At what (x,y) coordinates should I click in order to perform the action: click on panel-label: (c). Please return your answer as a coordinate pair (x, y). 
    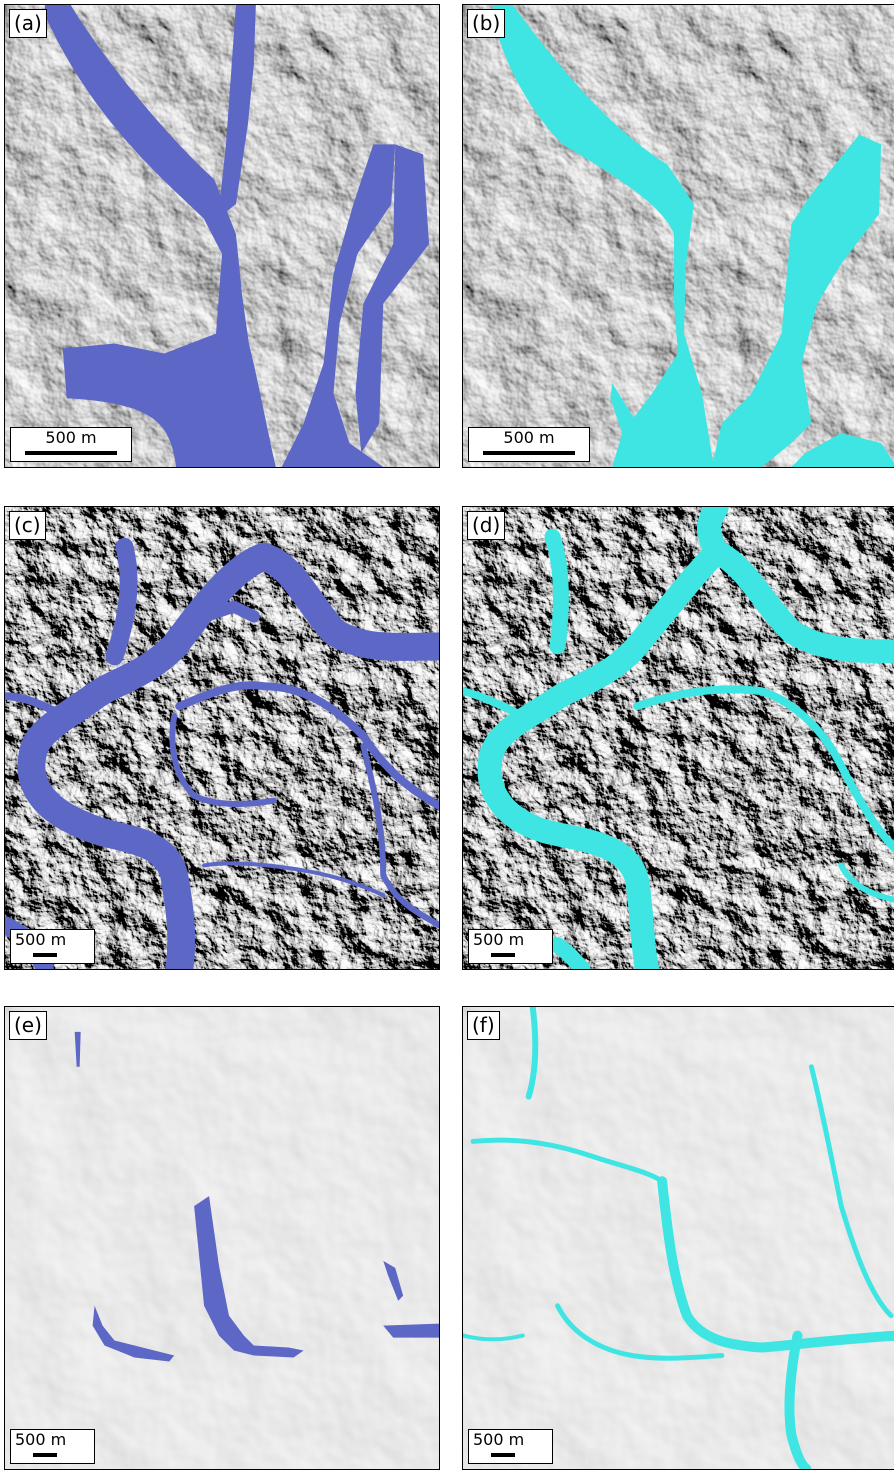
    Looking at the image, I should click on (27, 525).